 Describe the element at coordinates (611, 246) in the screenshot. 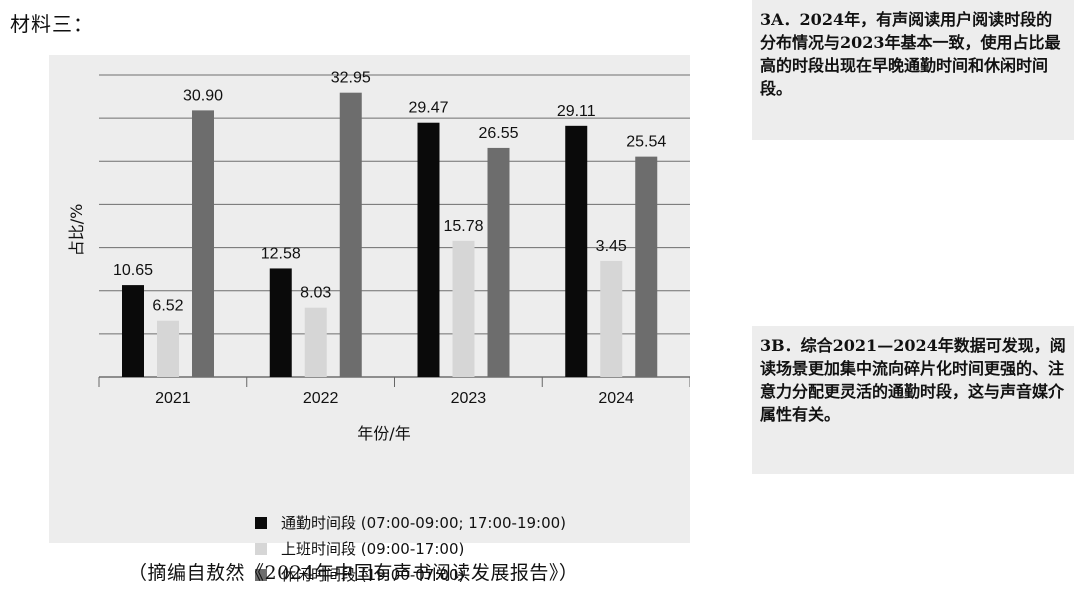

I see `bar-value-label: 3.45` at that location.